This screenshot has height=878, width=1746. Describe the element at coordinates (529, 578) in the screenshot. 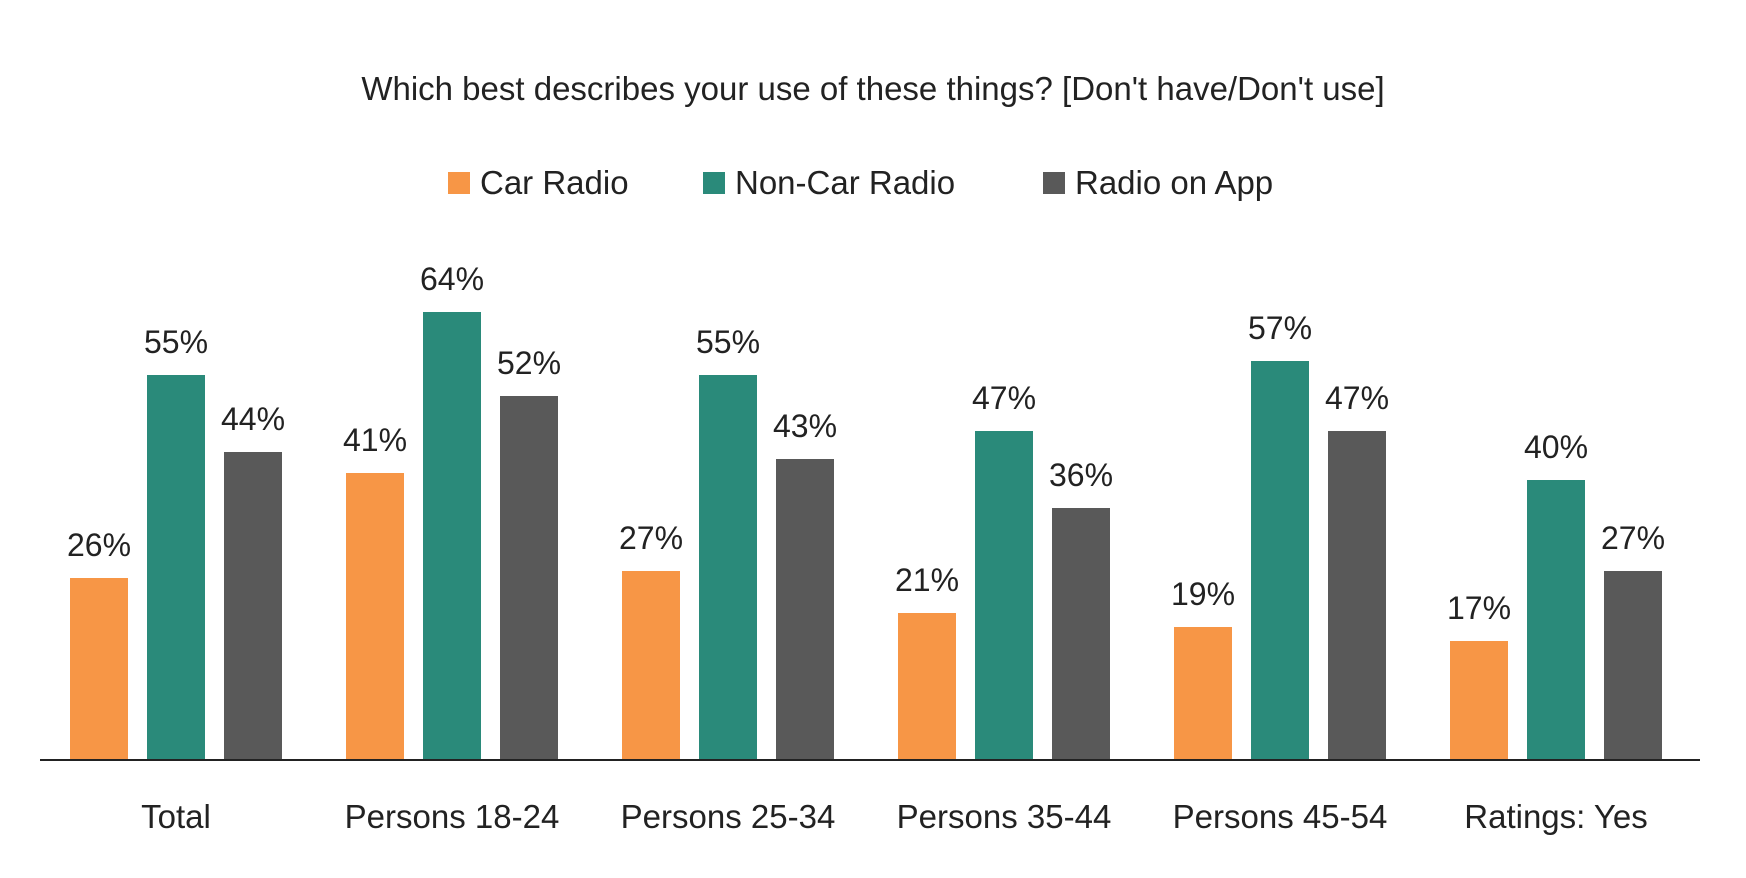

I see `bar-persons-18-24-radio-on-app` at that location.